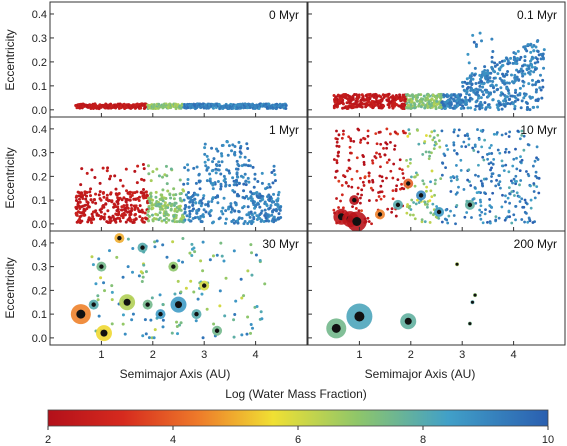 The width and height of the screenshot is (567, 446). Describe the element at coordinates (39, 154) in the screenshot. I see `y-tick-label: 0.3` at that location.